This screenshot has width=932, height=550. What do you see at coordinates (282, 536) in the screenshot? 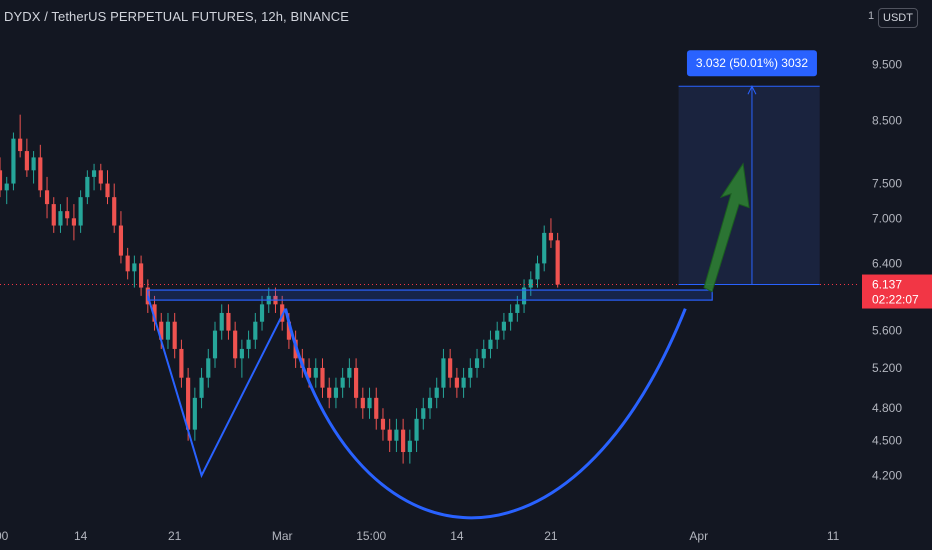
I see `x-tick-label: Mar` at bounding box center [282, 536].